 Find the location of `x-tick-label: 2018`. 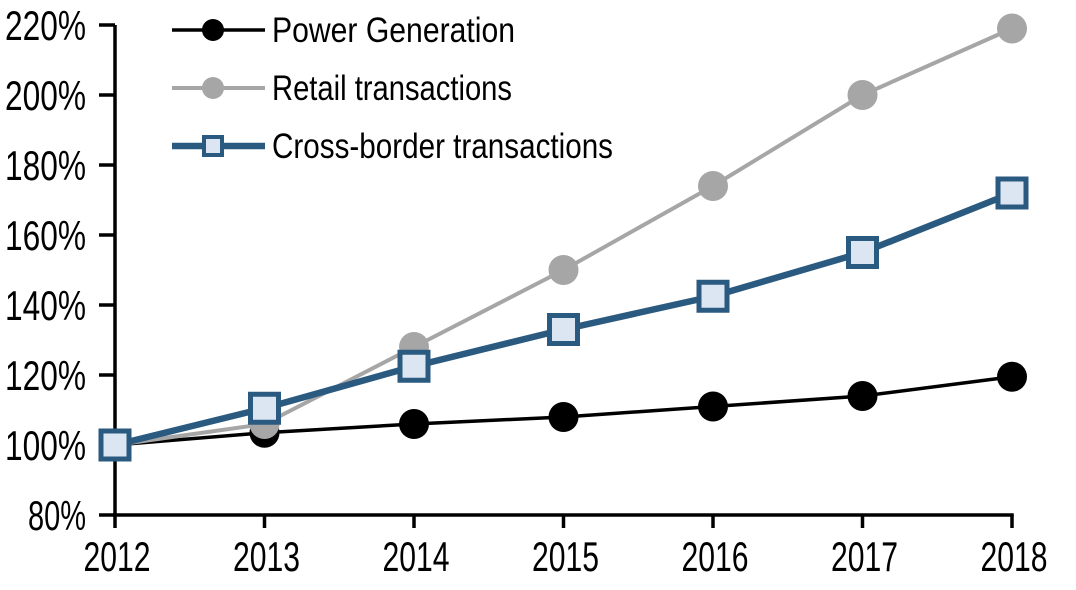

x-tick-label: 2018 is located at coordinates (1014, 556).